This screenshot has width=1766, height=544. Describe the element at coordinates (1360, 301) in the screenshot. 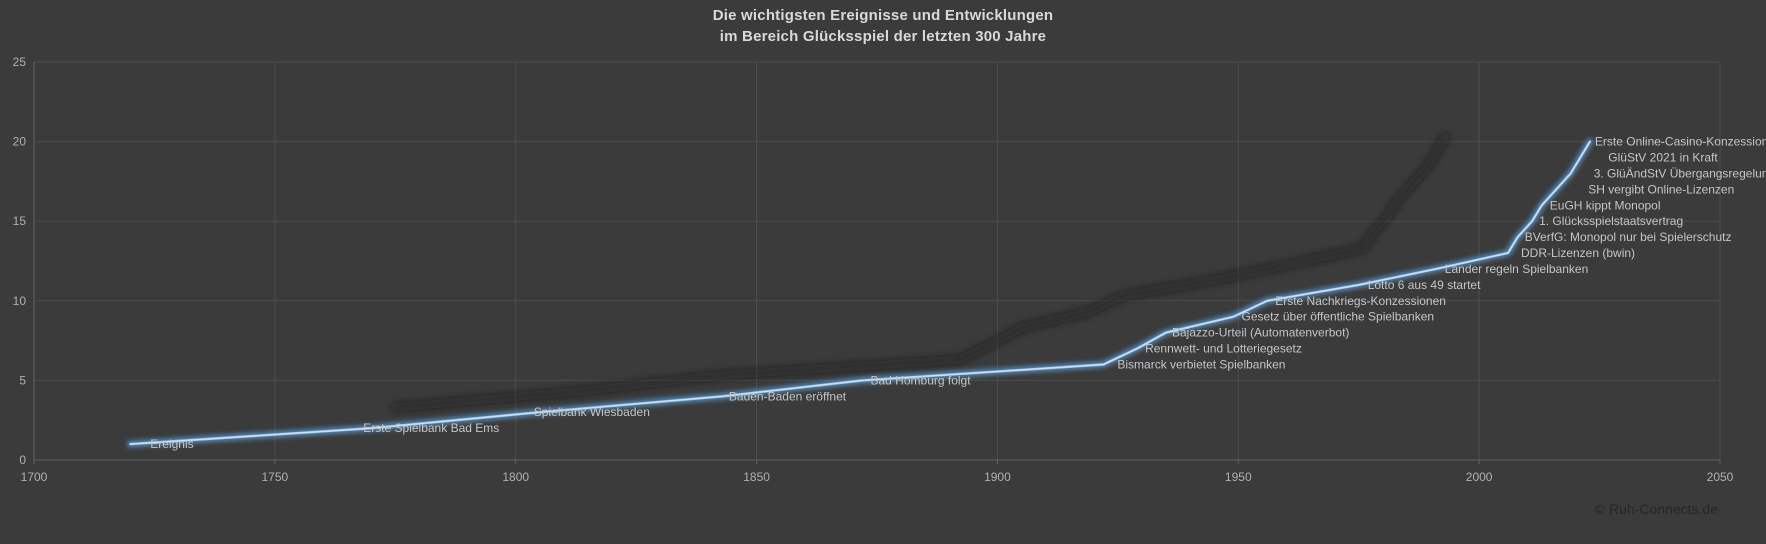

I see `event-label: Erste Nachkriegs-Konzessionen` at that location.